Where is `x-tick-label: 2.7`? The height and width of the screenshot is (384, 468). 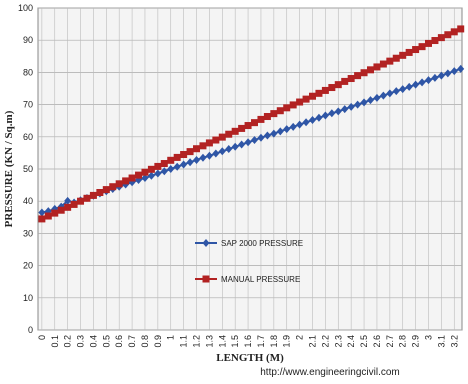
x-tick-label: 2.7 is located at coordinates (390, 341).